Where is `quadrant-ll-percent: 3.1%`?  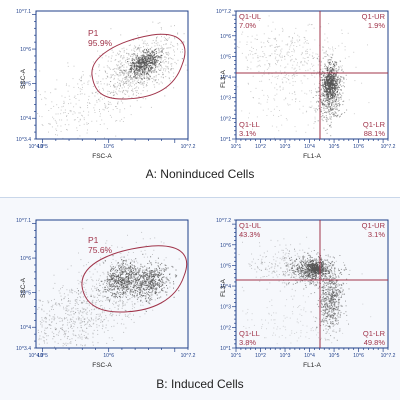
quadrant-ll-percent: 3.1% is located at coordinates (247, 133).